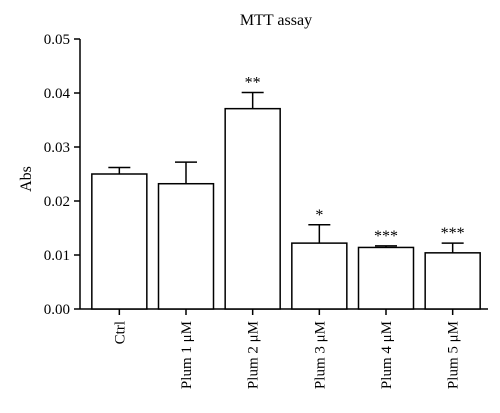 Image resolution: width=500 pixels, height=413 pixels. What do you see at coordinates (57, 40) in the screenshot?
I see `y-tick-label-5: 0.05` at bounding box center [57, 40].